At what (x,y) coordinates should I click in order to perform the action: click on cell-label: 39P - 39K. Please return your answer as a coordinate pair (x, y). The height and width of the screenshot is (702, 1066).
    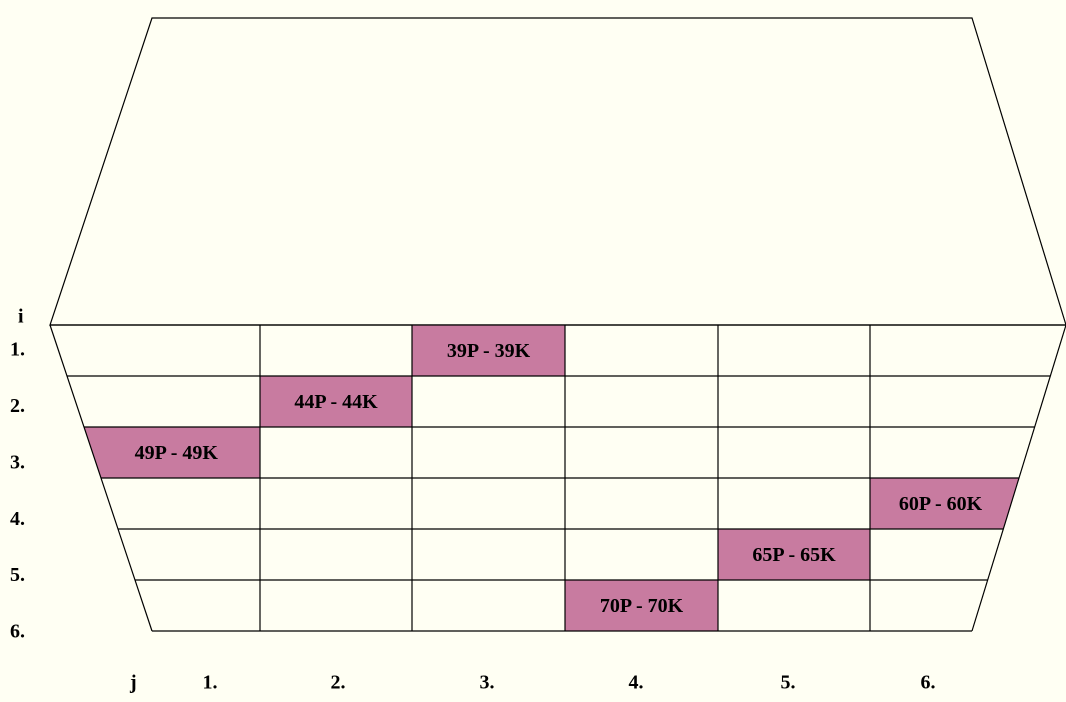
    Looking at the image, I should click on (489, 351).